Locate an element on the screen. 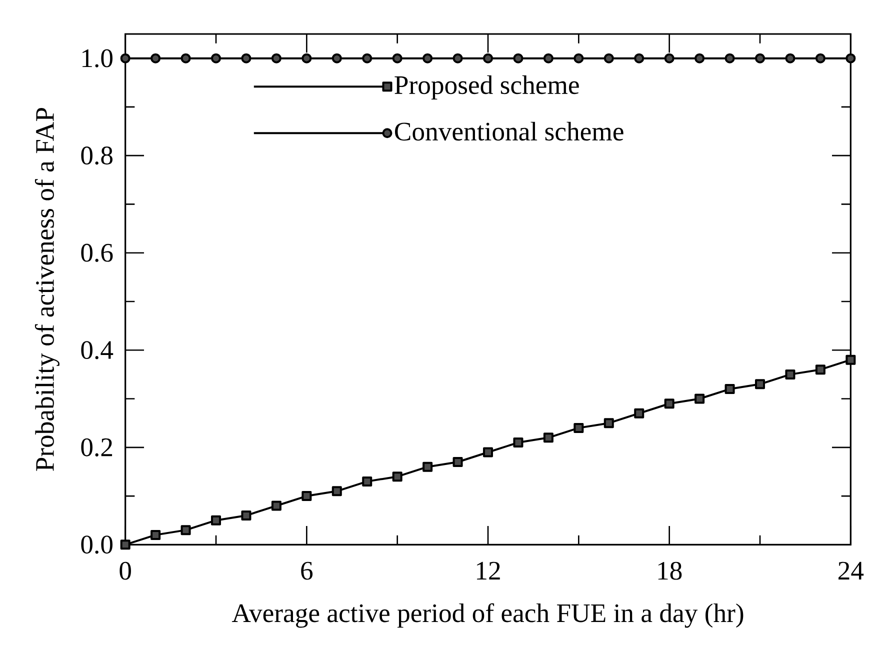 This screenshot has width=876, height=662. y-tick-label: 0.6 is located at coordinates (97, 253).